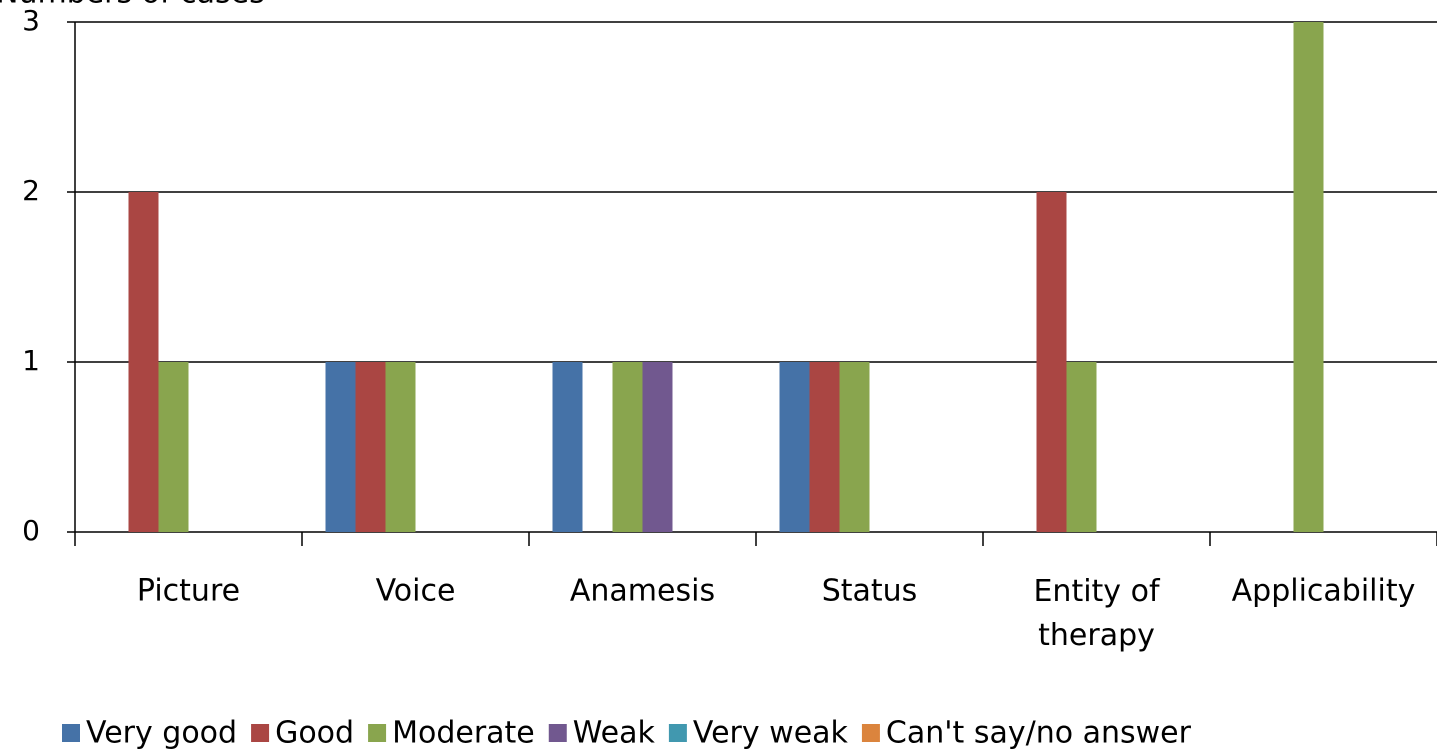 The width and height of the screenshot is (1437, 750). I want to click on x-tick-label: Status, so click(870, 591).